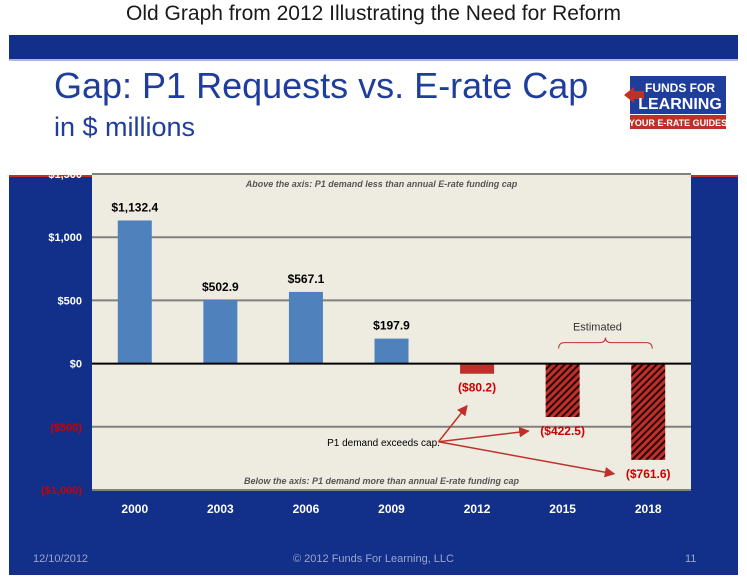  I want to click on funds-for-learning-logo: FUNDS FOR LEARNING YOUR E-RATE GUIDES, so click(676, 103).